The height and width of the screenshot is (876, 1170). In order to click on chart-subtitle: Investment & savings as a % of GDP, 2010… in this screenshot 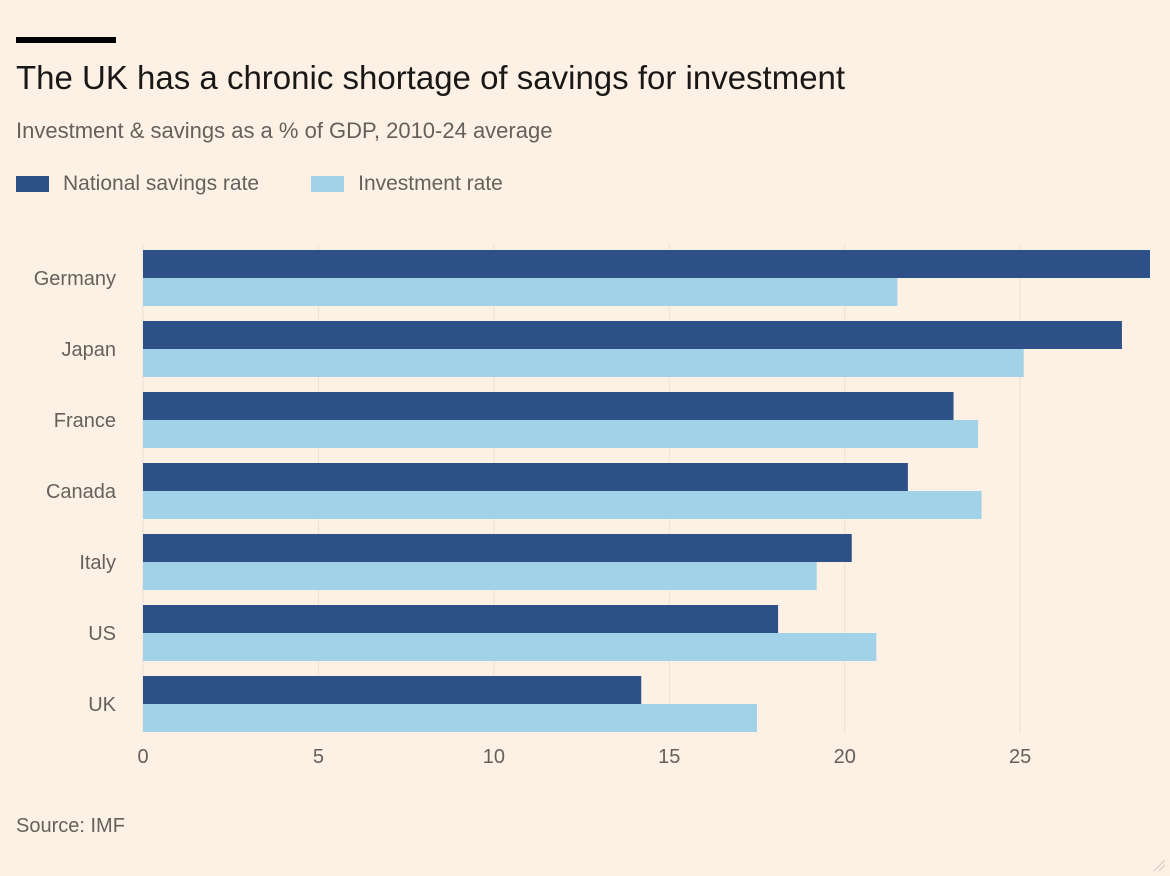, I will do `click(284, 130)`.